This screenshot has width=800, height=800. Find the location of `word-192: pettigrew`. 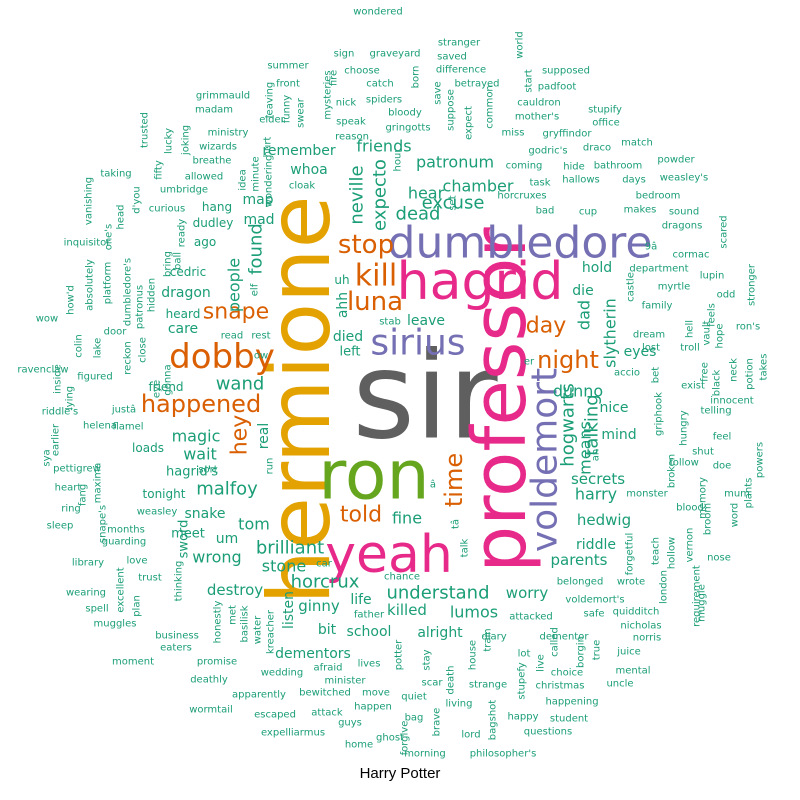

word-192: pettigrew is located at coordinates (77, 469).